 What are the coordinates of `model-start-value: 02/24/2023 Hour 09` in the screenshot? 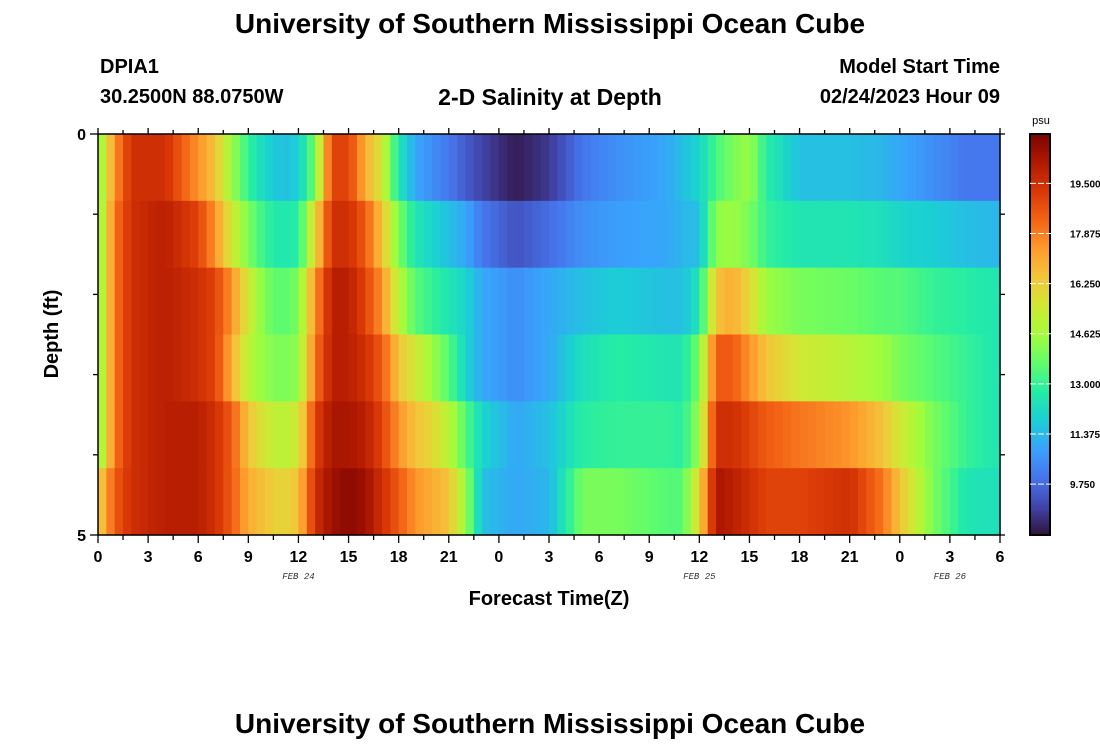 It's located at (909, 97).